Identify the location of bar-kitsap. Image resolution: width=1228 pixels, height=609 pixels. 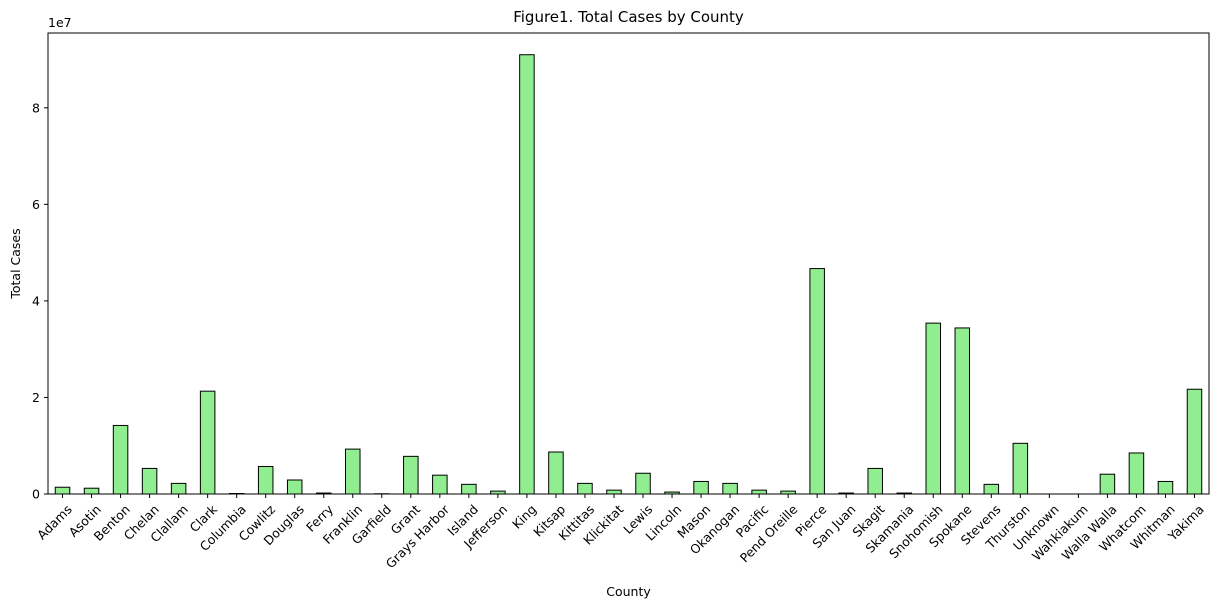
(556, 473).